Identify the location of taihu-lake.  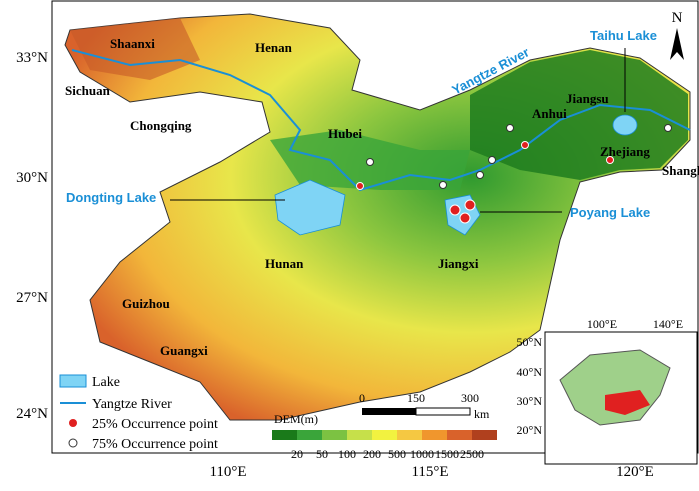
(625, 125).